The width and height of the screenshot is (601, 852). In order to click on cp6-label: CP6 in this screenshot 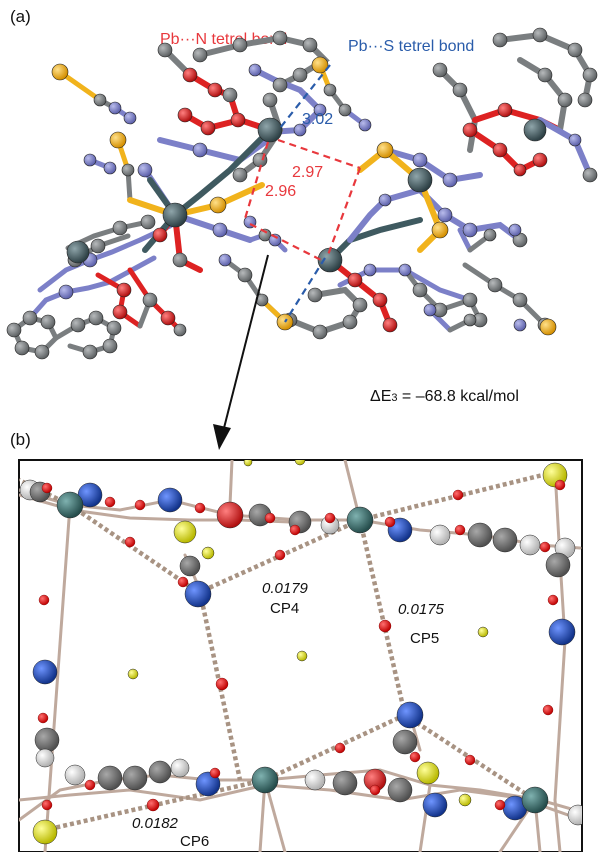, I will do `click(194, 841)`.